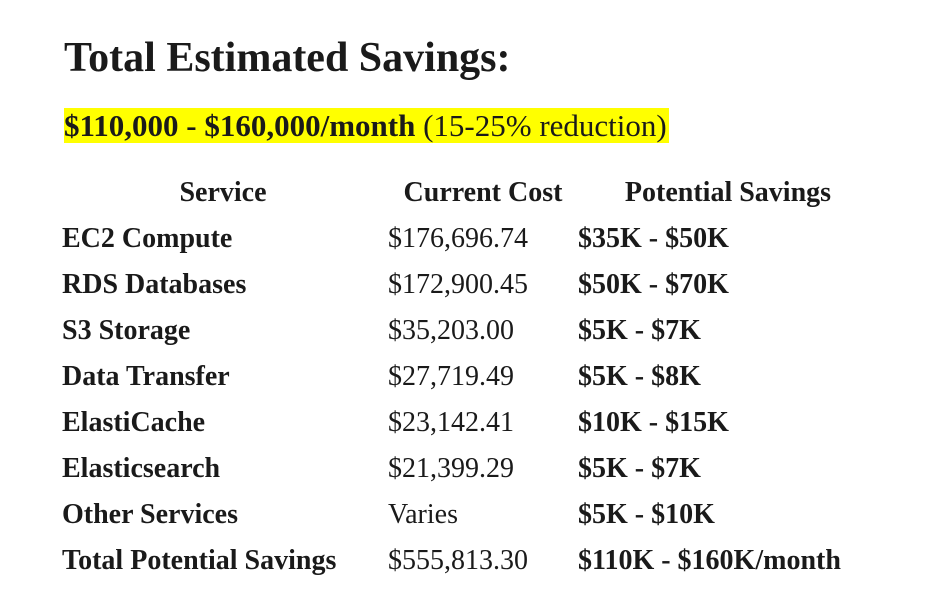 The image size is (944, 614). What do you see at coordinates (639, 376) in the screenshot?
I see `potential-savings-cell: $5K - $8K` at bounding box center [639, 376].